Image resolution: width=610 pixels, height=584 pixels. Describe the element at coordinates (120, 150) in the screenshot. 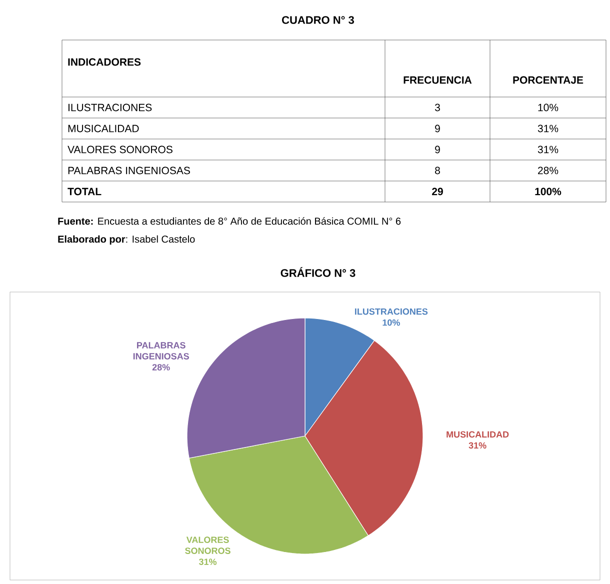

I see `category-label: VALORES SONOROS` at that location.